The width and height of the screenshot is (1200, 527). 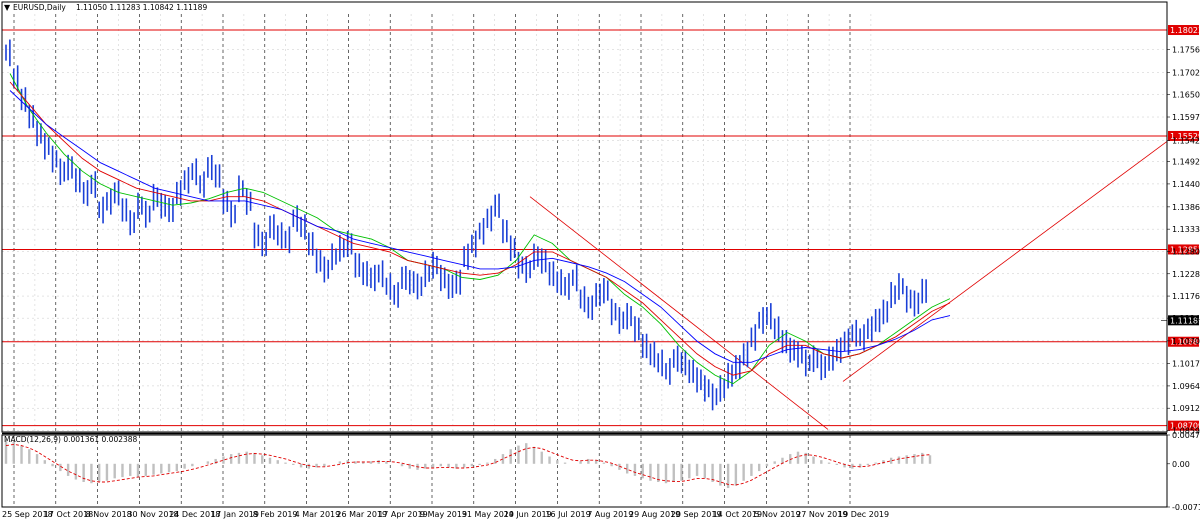 I want to click on y-tick-label: 1.09645, so click(x=1186, y=386).